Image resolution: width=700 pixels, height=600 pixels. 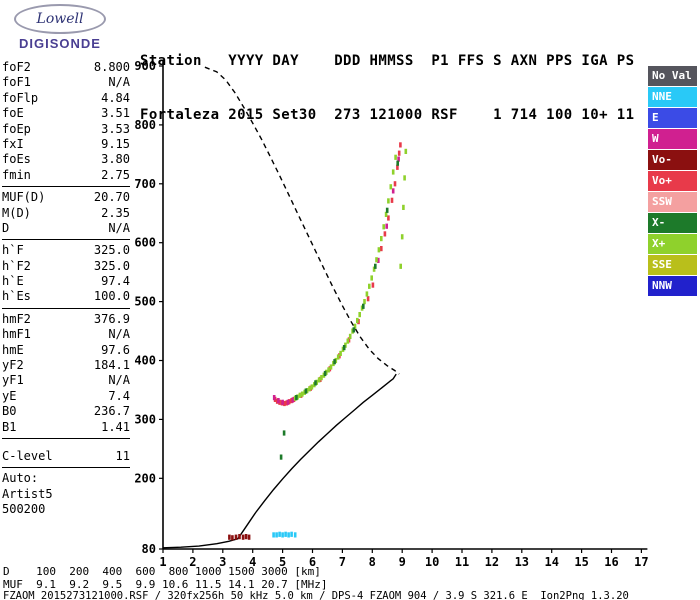 What do you see at coordinates (522, 562) in the screenshot?
I see `x-tick-label: 13` at bounding box center [522, 562].